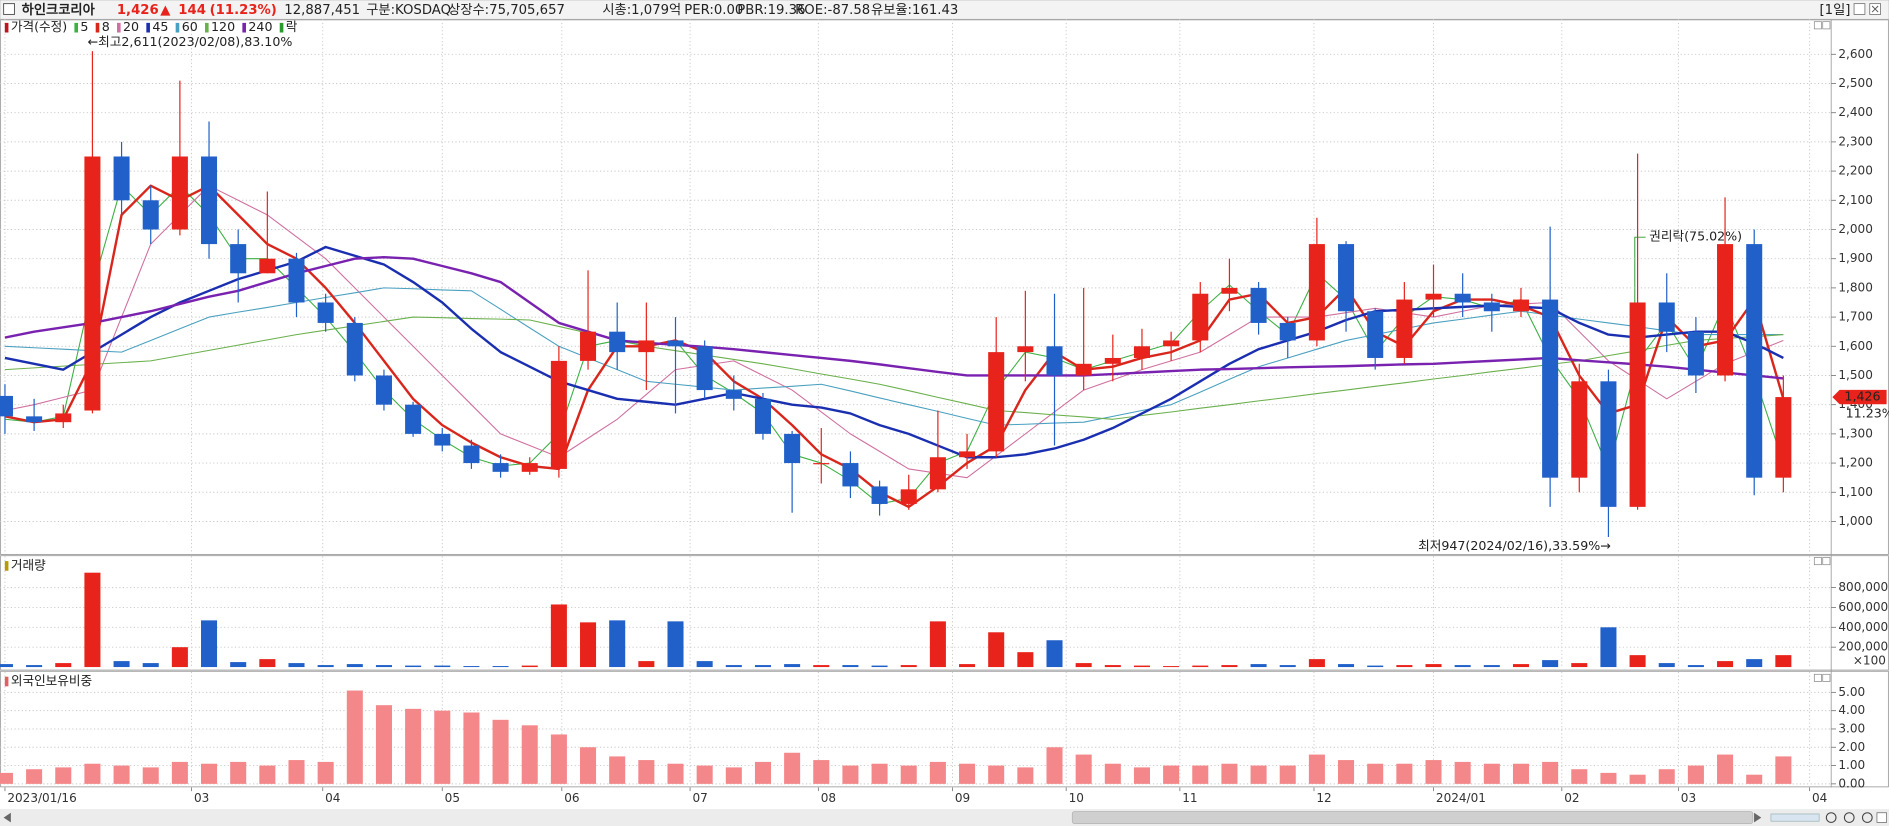 This screenshot has height=826, width=1889. Describe the element at coordinates (7, 817) in the screenshot. I see `scroll-left` at that location.